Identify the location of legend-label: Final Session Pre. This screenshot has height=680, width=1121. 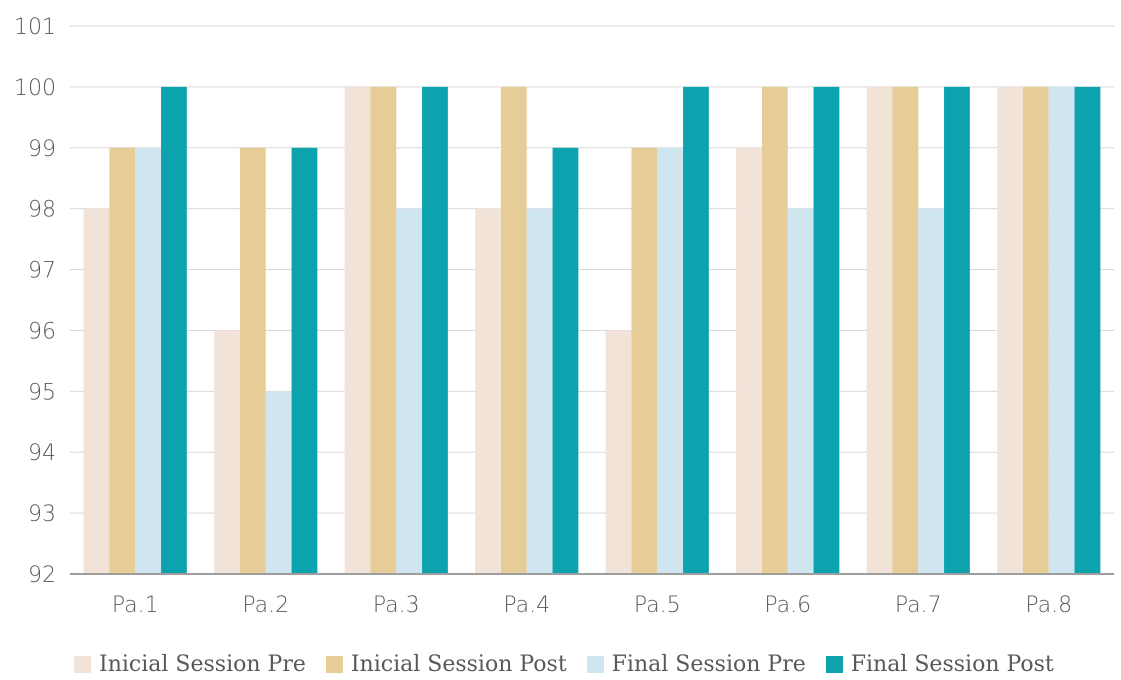
(708, 664).